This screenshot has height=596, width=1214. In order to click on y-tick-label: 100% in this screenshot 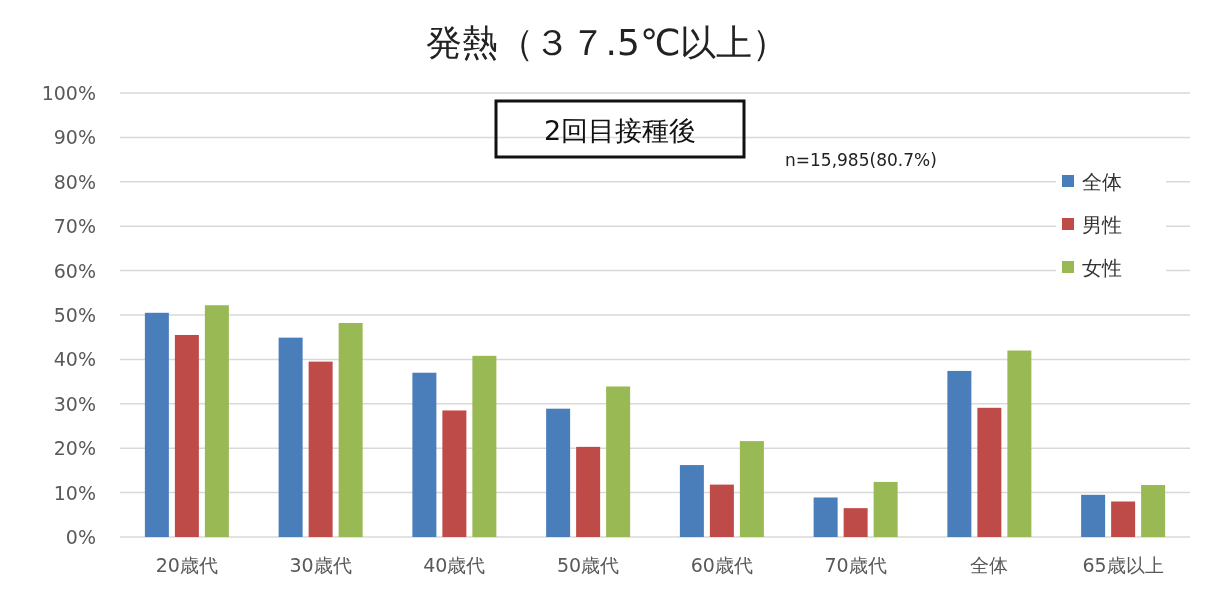, I will do `click(68, 93)`.